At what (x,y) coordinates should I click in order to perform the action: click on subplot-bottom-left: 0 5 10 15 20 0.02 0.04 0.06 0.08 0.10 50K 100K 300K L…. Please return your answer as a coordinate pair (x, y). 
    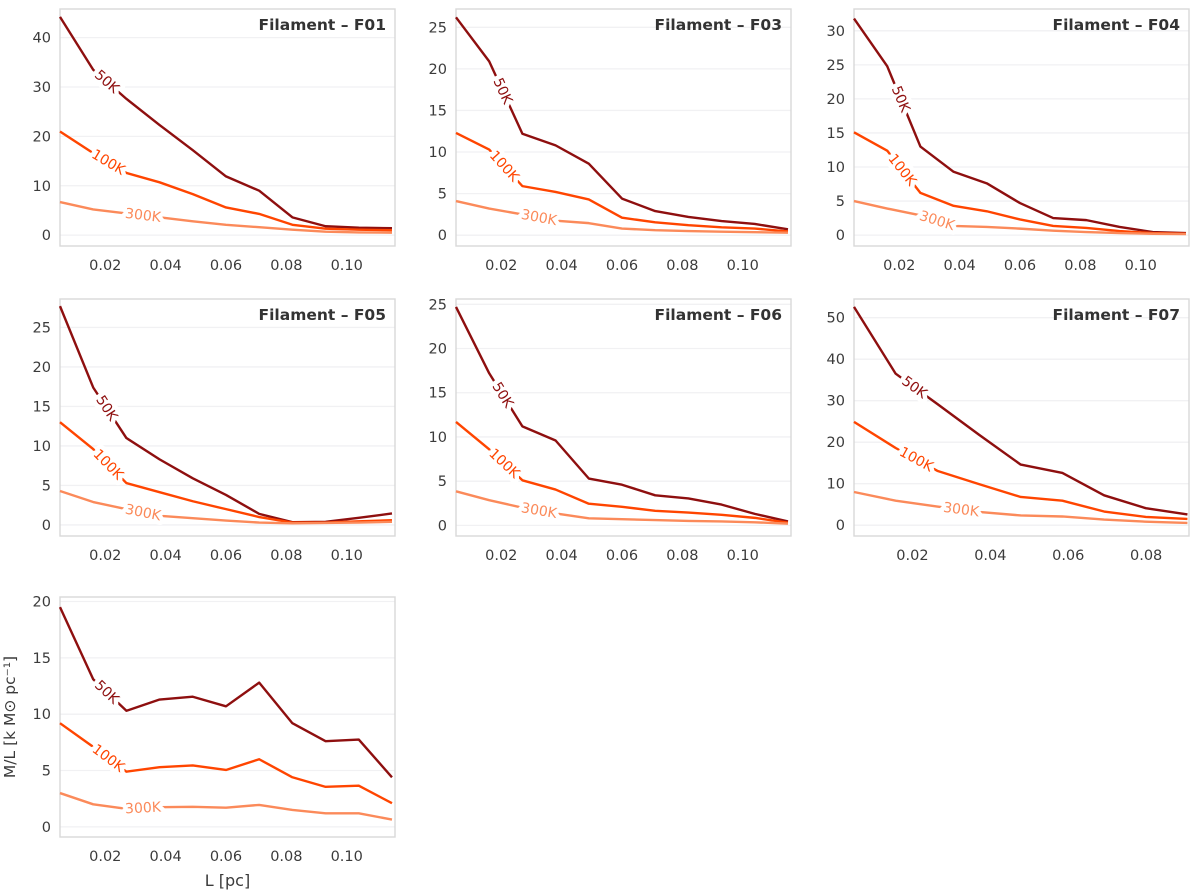
    Looking at the image, I should click on (200, 737).